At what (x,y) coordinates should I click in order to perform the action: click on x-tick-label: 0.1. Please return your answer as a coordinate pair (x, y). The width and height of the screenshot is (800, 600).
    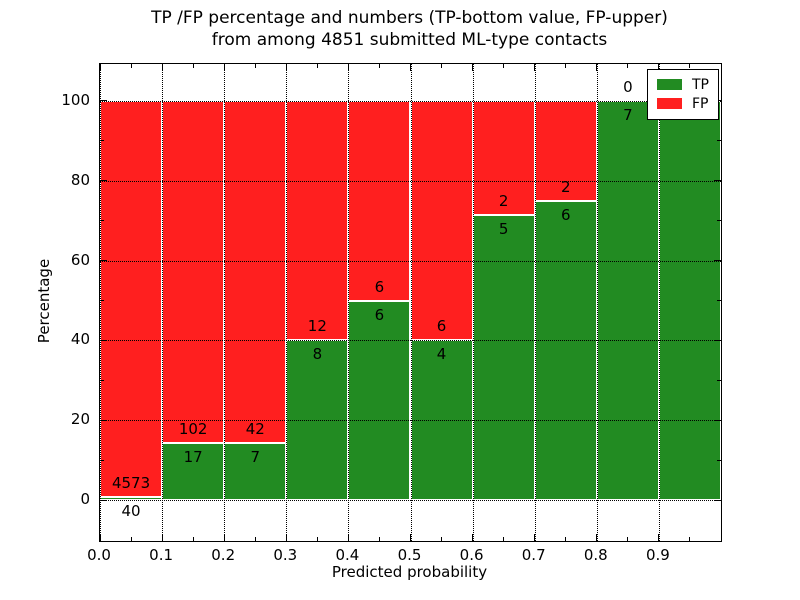
    Looking at the image, I should click on (161, 555).